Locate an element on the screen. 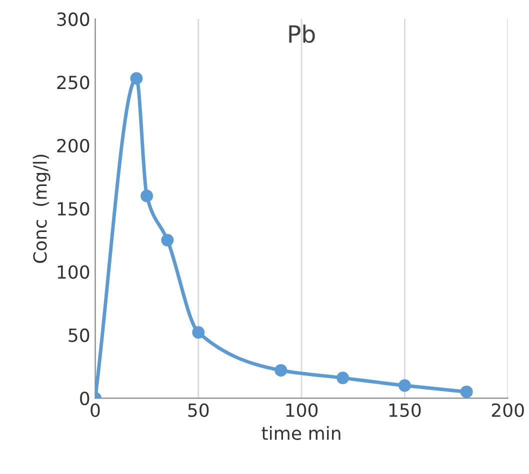 The height and width of the screenshot is (474, 529). y-tick-label: 250 is located at coordinates (73, 83).